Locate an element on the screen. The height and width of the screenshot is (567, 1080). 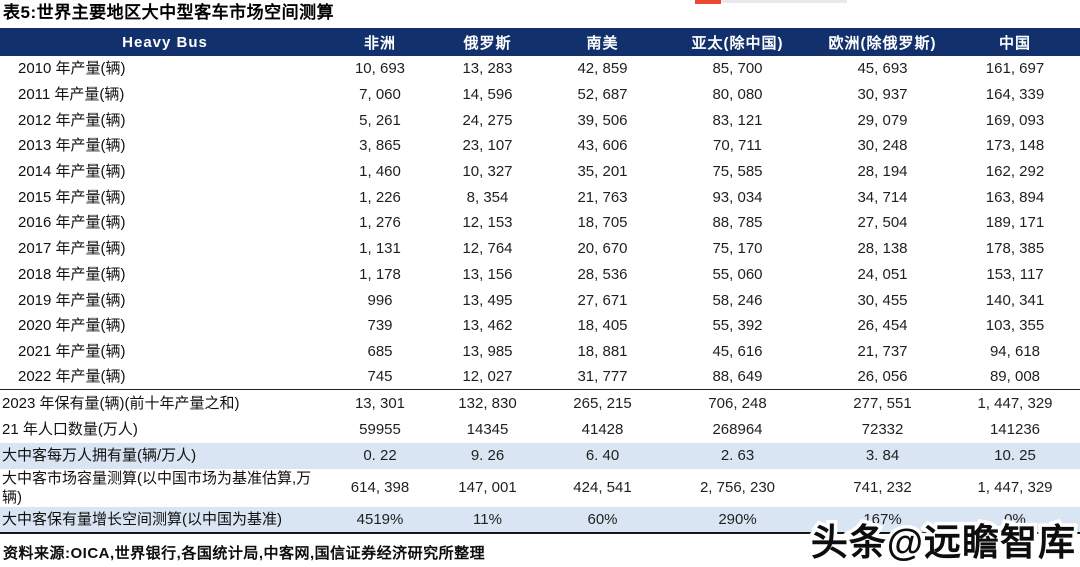
cell-value: 10. 25 is located at coordinates (1015, 456).